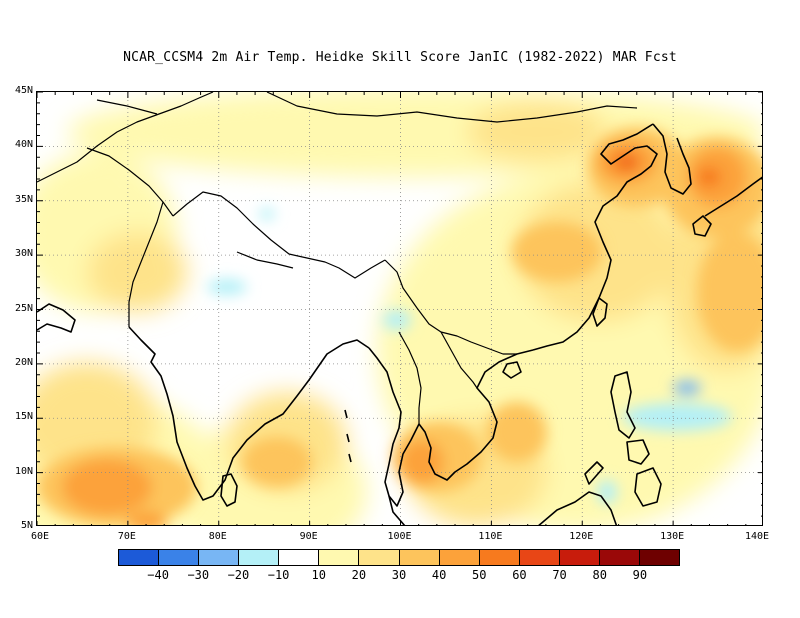 This screenshot has height=618, width=800. I want to click on coastline-oman, so click(56, 318).